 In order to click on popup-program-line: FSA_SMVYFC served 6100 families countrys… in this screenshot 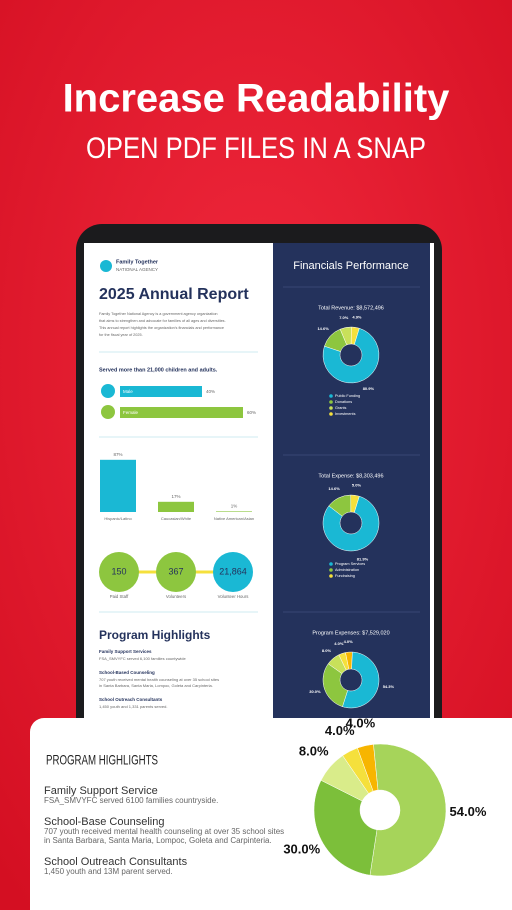, I will do `click(131, 800)`.